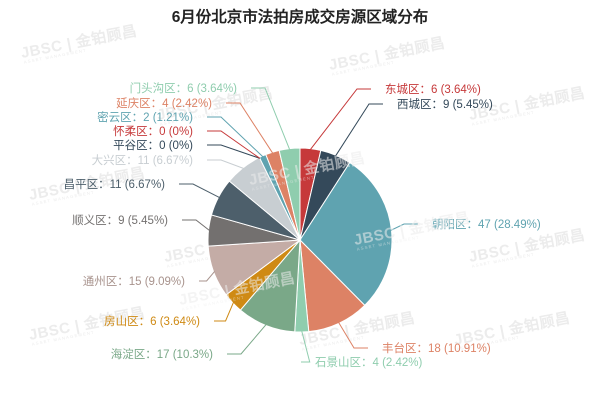 This screenshot has height=400, width=600. What do you see at coordinates (404, 227) in the screenshot?
I see `leader-line-朝阳区` at bounding box center [404, 227].